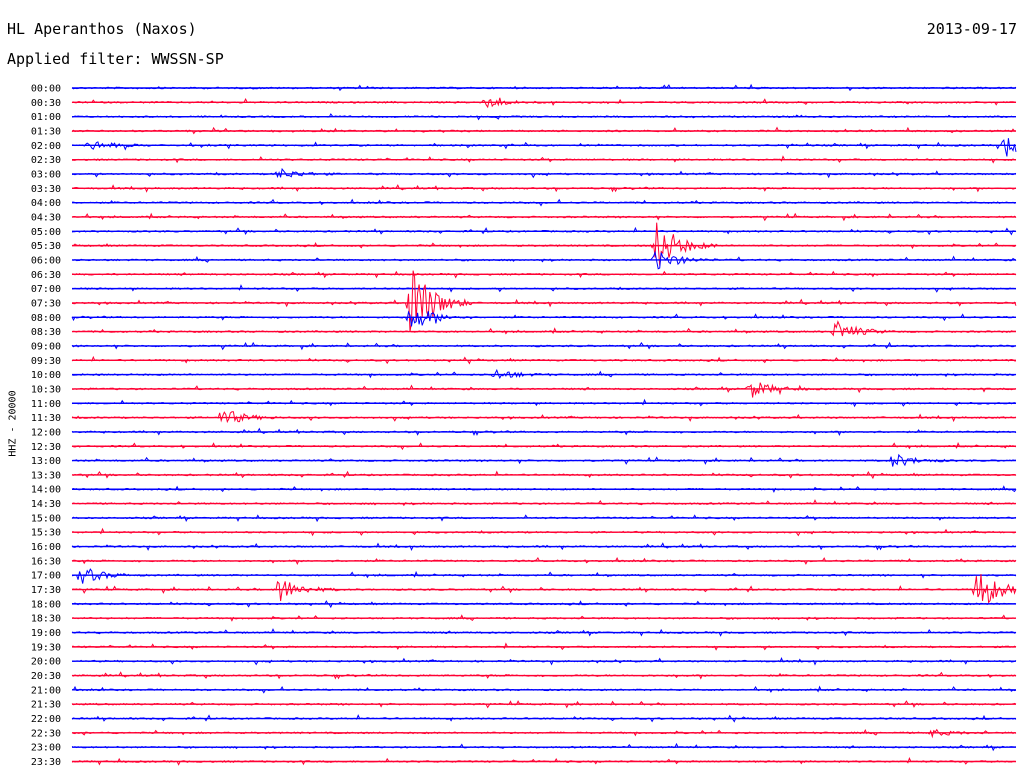  What do you see at coordinates (46, 332) in the screenshot?
I see `time-tick-label: 08:30` at bounding box center [46, 332].